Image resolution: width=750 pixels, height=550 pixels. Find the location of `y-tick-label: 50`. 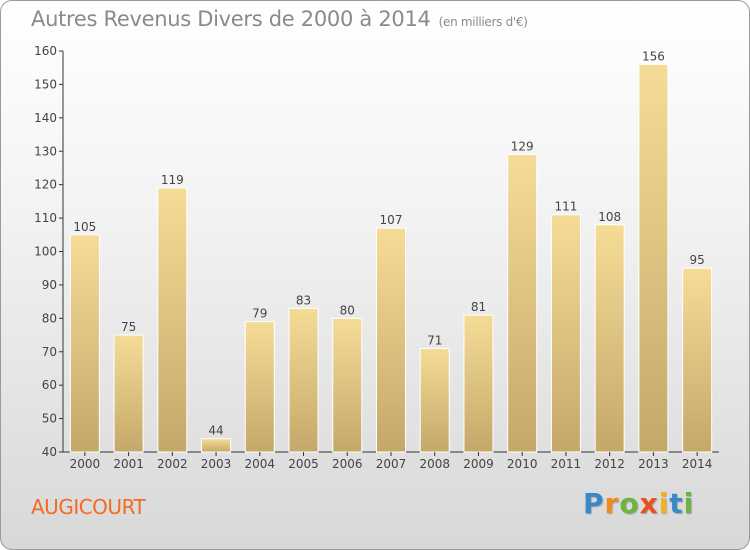

y-tick-label: 50 is located at coordinates (49, 419).